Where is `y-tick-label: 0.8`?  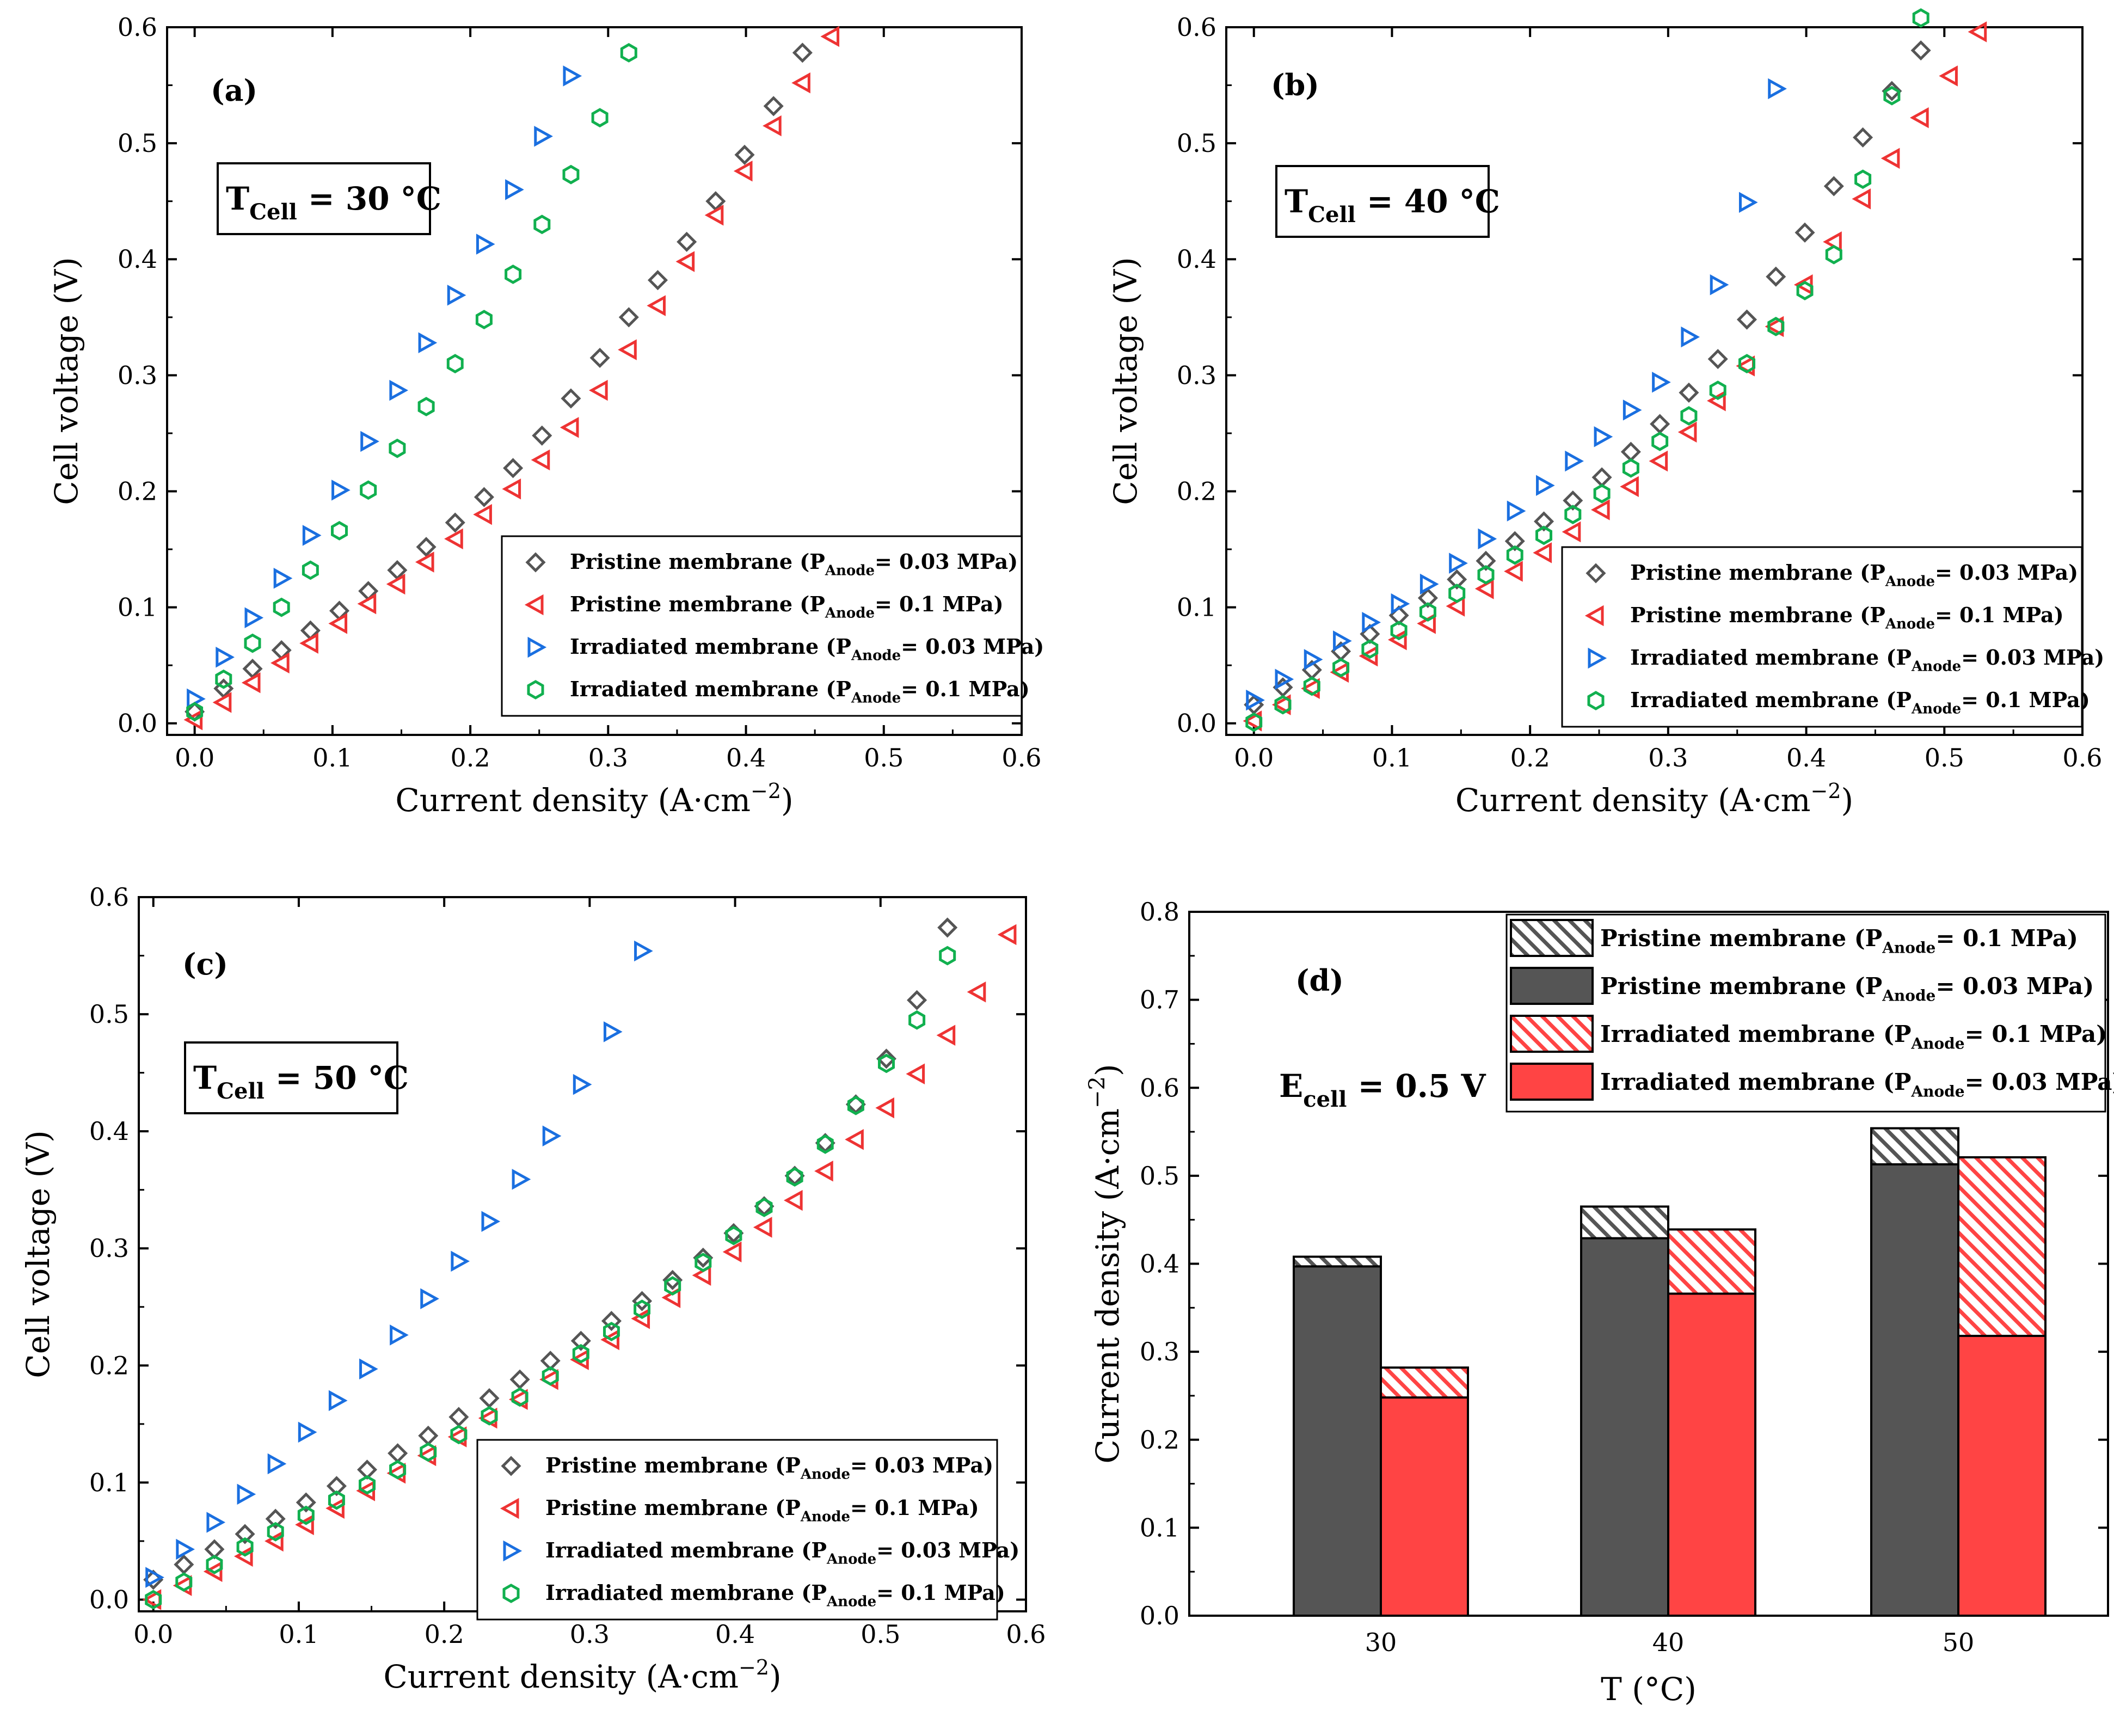
y-tick-label: 0.8 is located at coordinates (1159, 912).